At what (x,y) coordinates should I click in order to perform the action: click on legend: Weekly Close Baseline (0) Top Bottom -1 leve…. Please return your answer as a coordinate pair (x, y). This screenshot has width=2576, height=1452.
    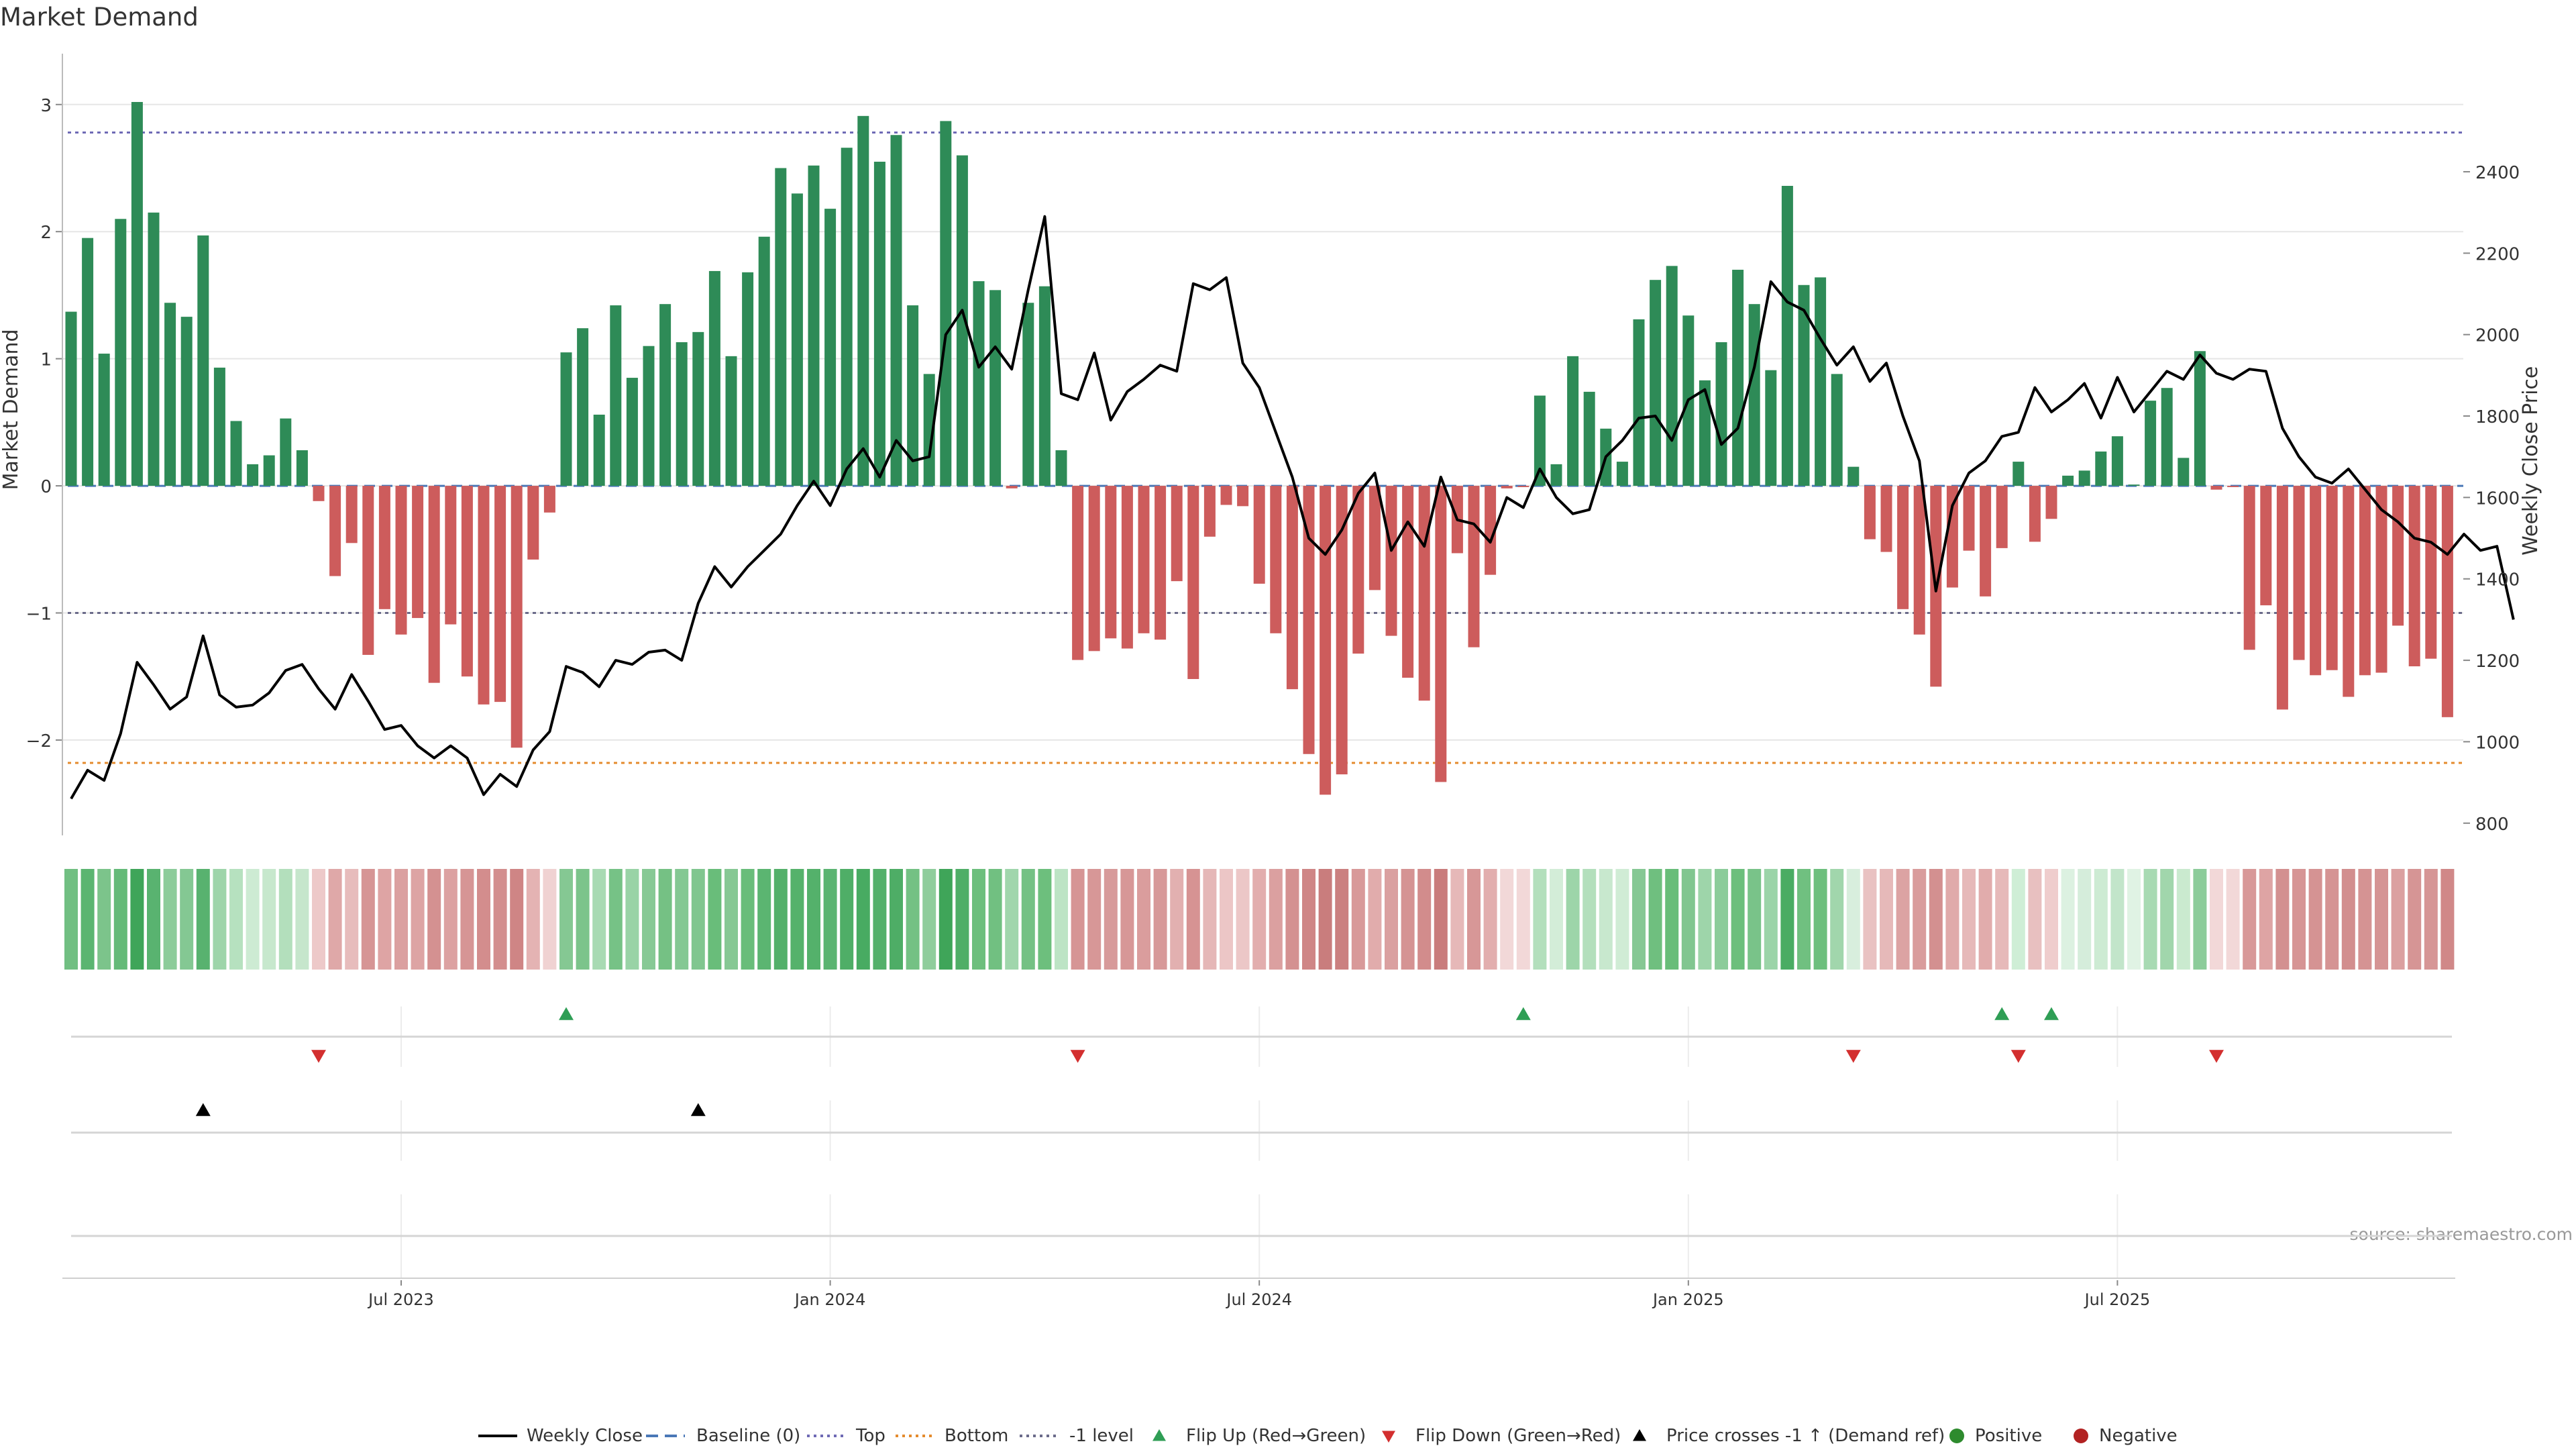
    Looking at the image, I should click on (1328, 1436).